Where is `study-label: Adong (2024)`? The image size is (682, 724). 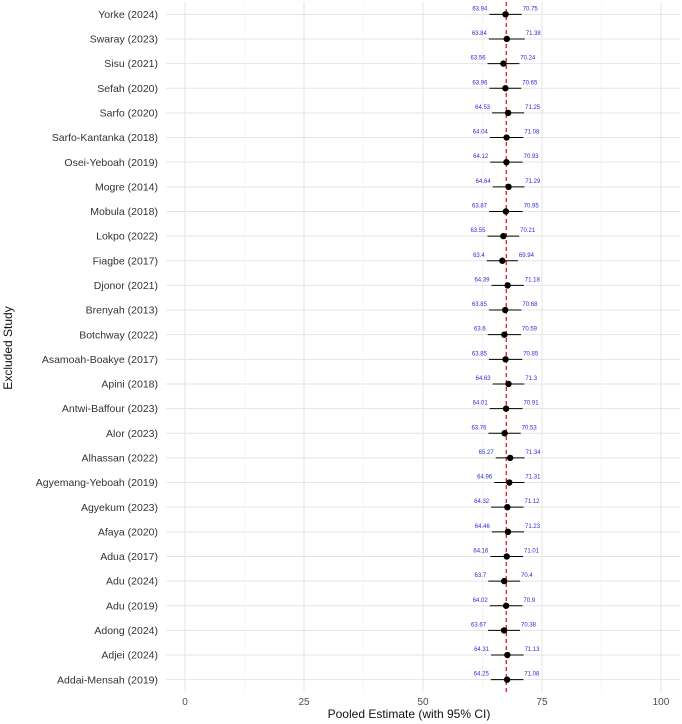
study-label: Adong (2024) is located at coordinates (126, 631).